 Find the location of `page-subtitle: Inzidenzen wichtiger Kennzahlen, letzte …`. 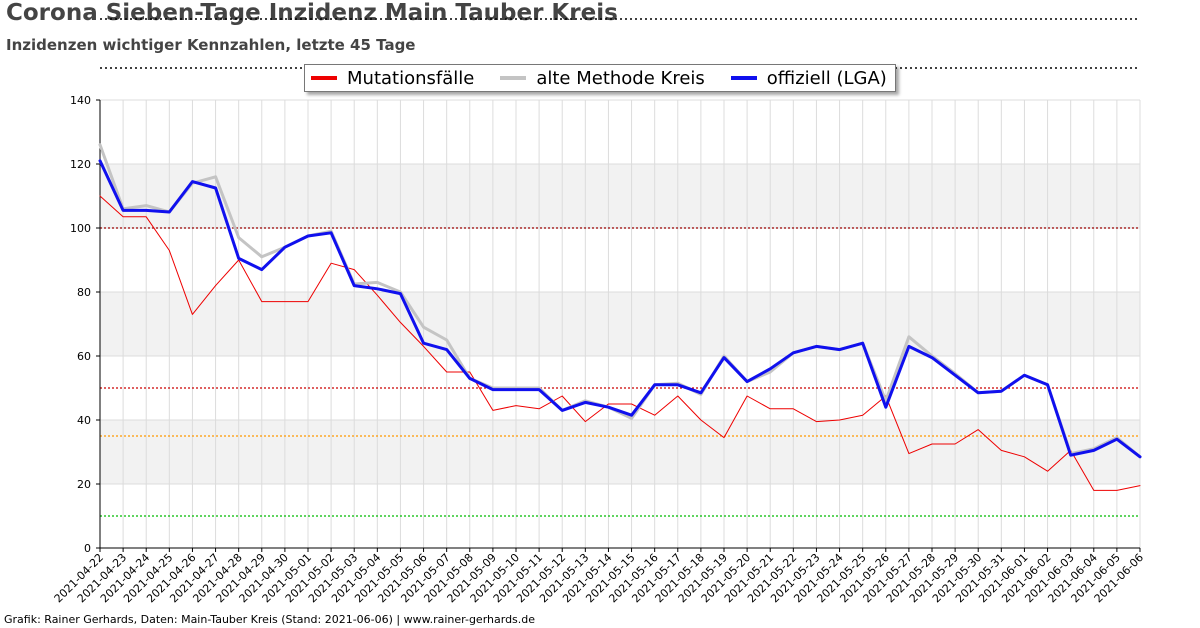

page-subtitle: Inzidenzen wichtiger Kennzahlen, letzte … is located at coordinates (211, 45).